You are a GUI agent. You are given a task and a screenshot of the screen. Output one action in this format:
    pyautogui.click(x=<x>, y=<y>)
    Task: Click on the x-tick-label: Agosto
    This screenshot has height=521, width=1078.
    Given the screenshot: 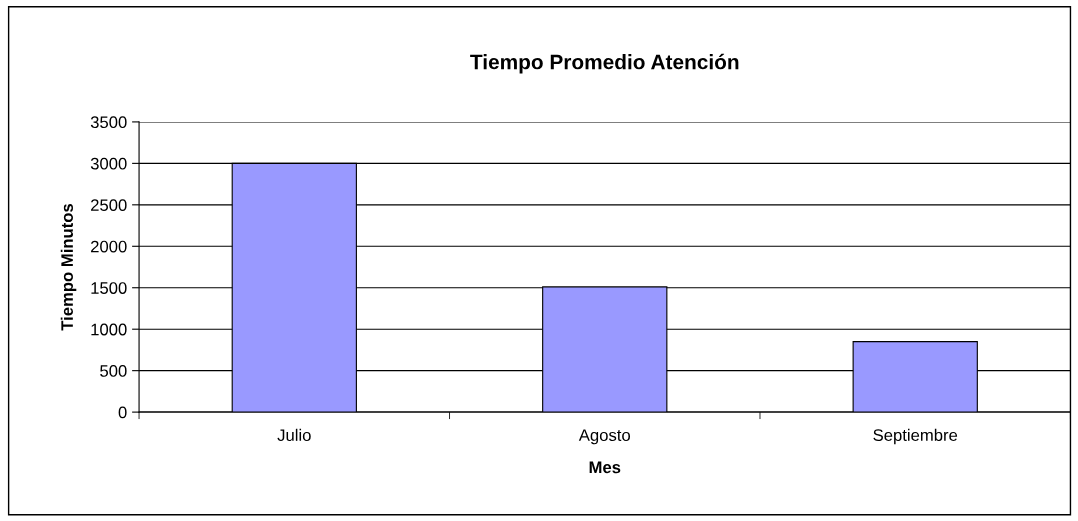 What is the action you would take?
    pyautogui.click(x=604, y=437)
    